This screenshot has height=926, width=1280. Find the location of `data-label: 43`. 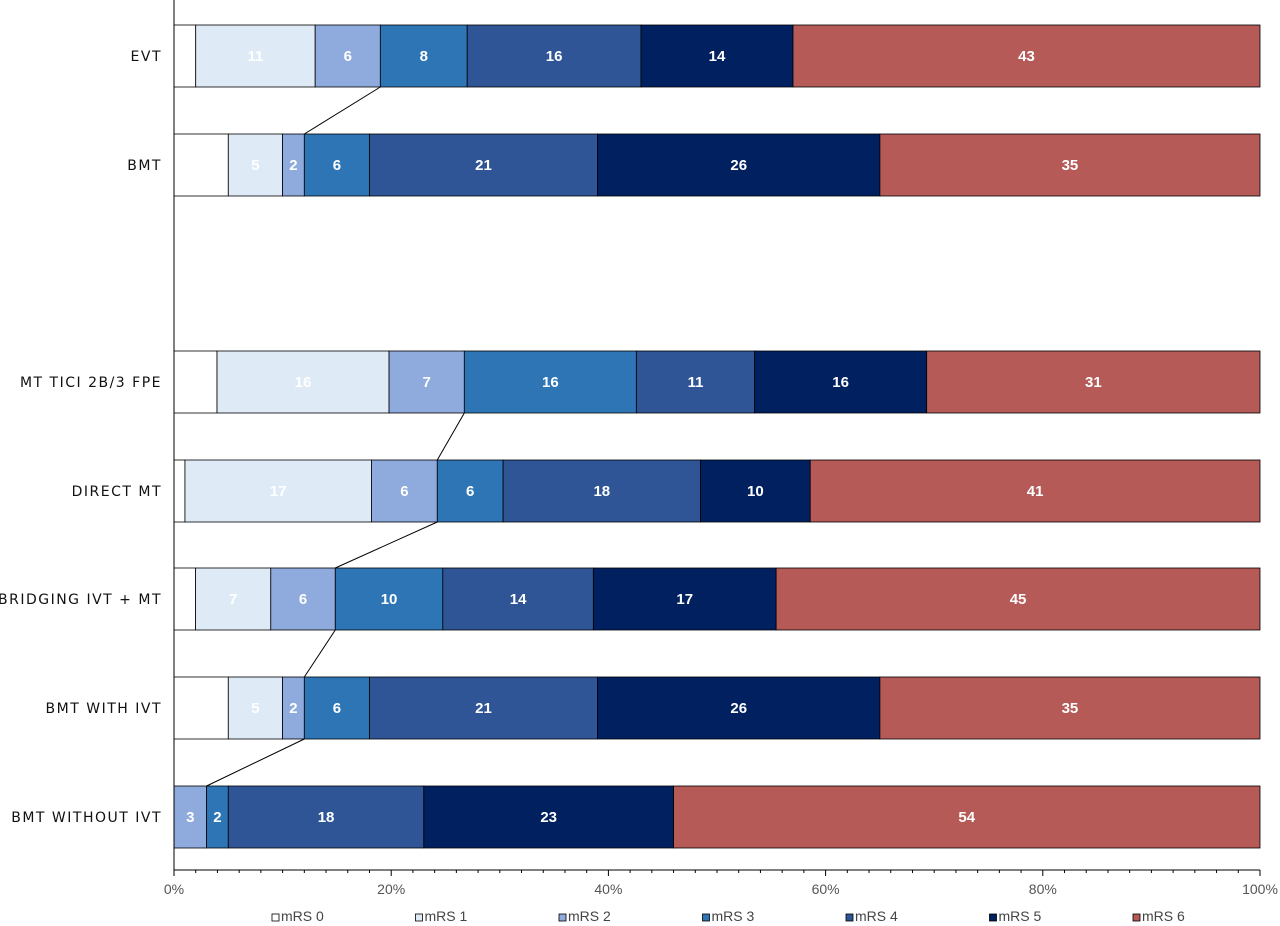

data-label: 43 is located at coordinates (1026, 56).